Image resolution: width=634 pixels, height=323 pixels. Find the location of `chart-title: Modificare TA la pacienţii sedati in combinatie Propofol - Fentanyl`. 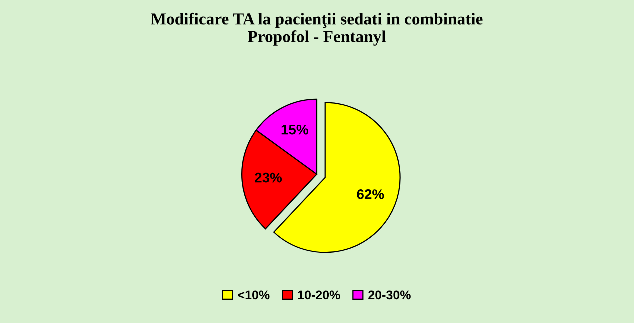

chart-title: Modificare TA la pacienţii sedati in combinatie Propofol - Fentanyl is located at coordinates (317, 29).